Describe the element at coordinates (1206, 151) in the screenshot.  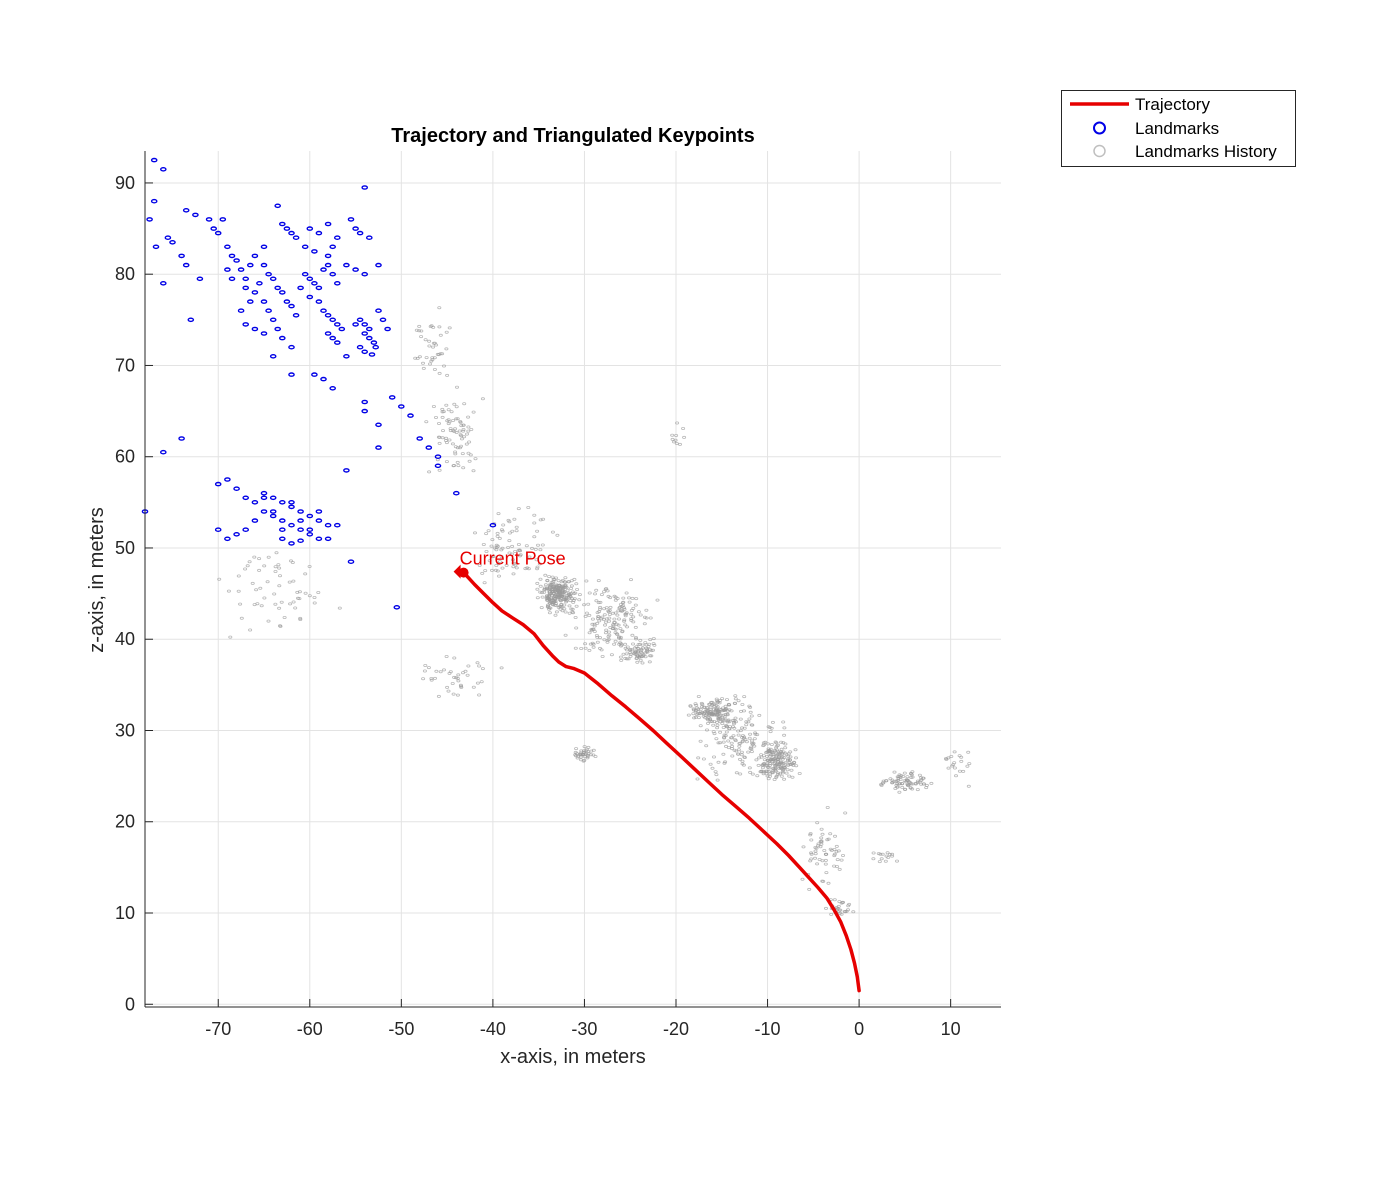
I see `legend-landmarks-history-label: Landmarks History` at that location.